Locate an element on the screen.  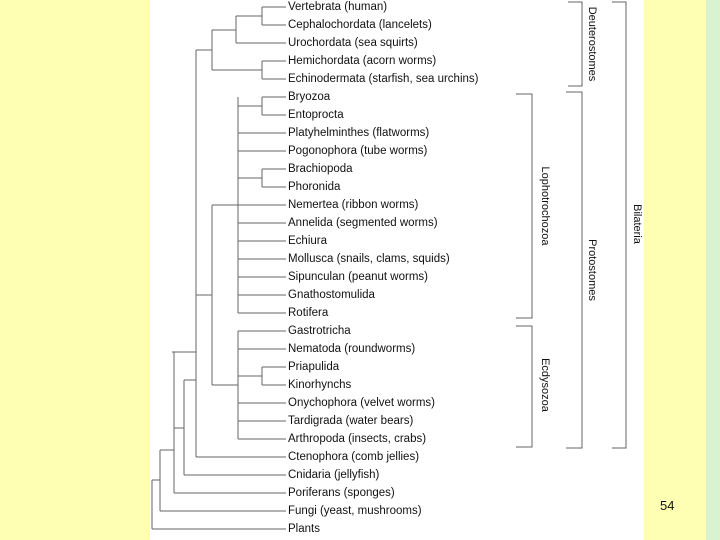
deuterostomes-bracket is located at coordinates (575, 44).